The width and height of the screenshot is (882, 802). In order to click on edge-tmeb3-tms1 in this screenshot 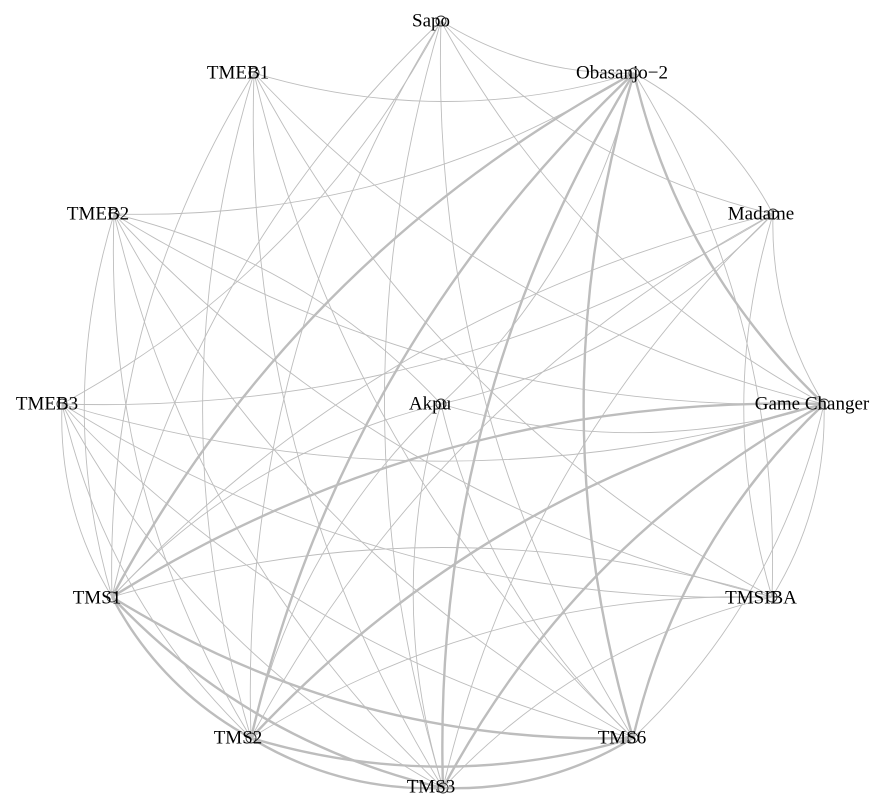, I will do `click(87, 500)`.